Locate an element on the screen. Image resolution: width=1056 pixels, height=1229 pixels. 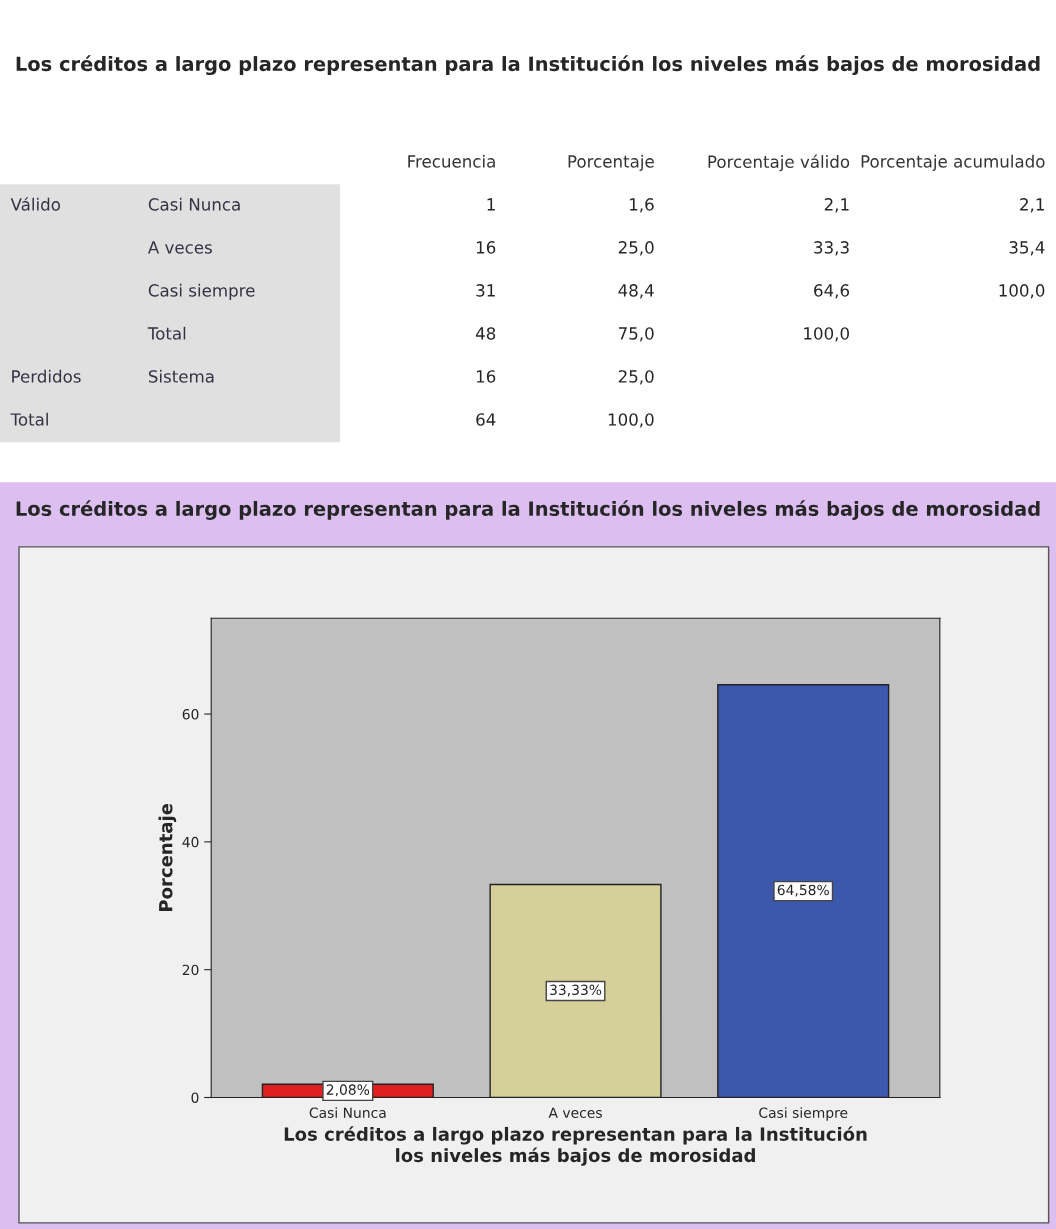
text: 75,0 is located at coordinates (636, 334).